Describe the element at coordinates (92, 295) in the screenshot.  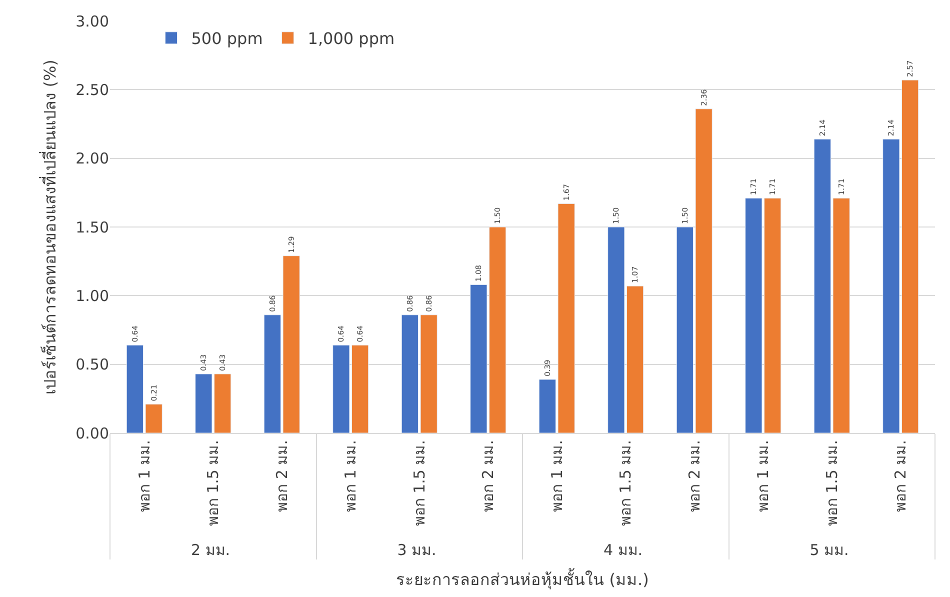
I see `y-tick-label: 1.00` at that location.